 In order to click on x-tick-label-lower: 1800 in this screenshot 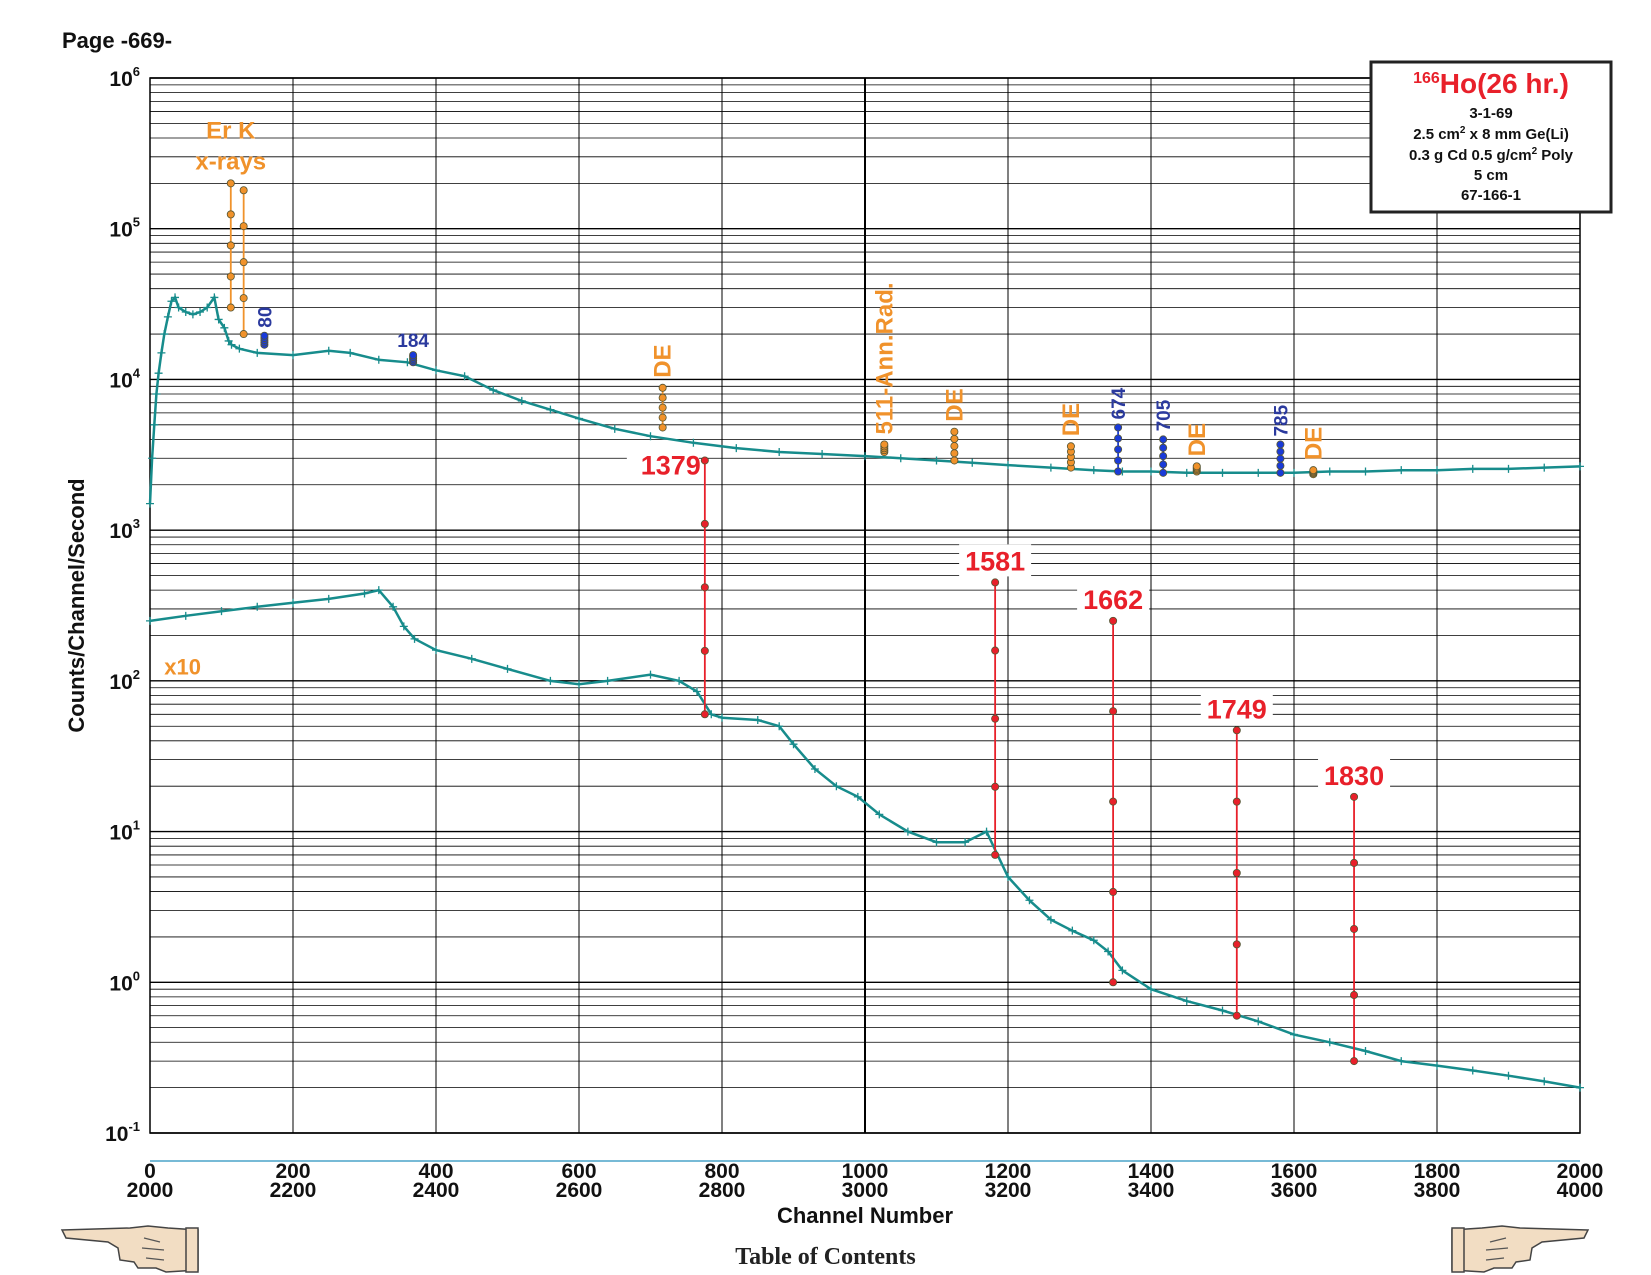, I will do `click(1437, 1171)`.